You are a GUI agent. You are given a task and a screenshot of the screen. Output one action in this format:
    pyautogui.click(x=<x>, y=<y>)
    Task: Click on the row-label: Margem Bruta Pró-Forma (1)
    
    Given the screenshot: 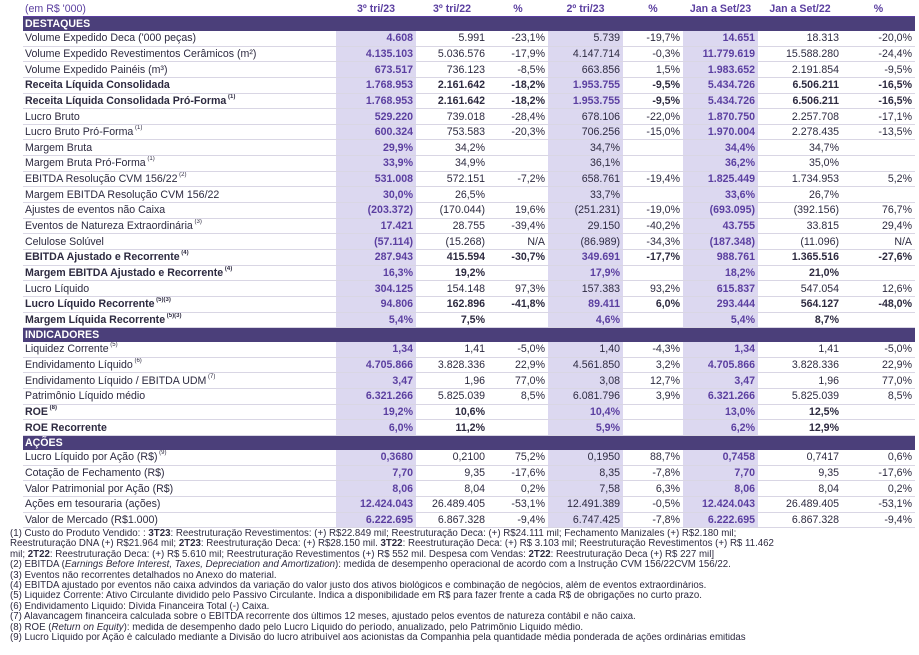 What is the action you would take?
    pyautogui.click(x=179, y=163)
    